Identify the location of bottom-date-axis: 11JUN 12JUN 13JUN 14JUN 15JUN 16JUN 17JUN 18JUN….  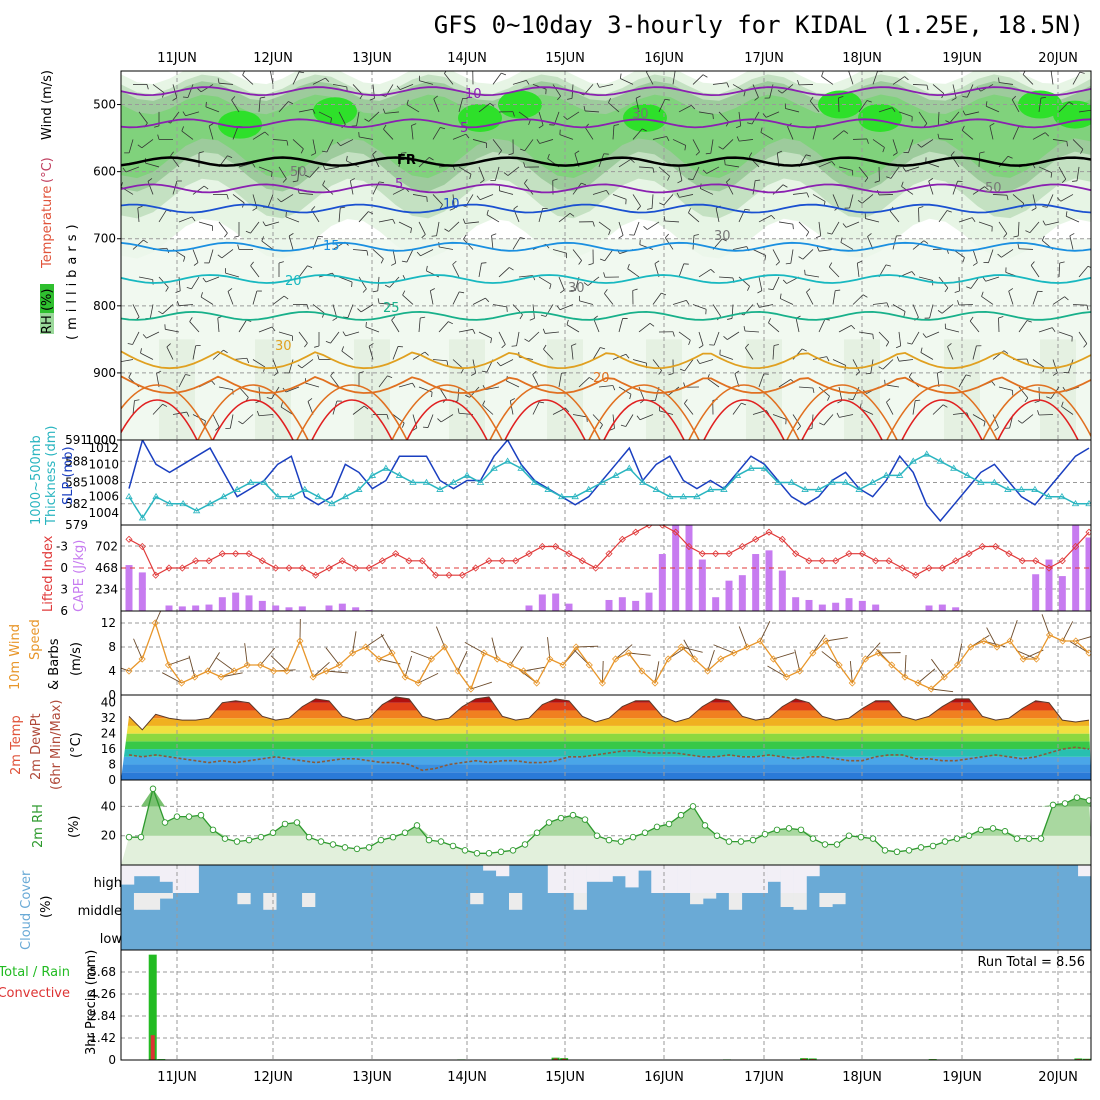
(617, 1077).